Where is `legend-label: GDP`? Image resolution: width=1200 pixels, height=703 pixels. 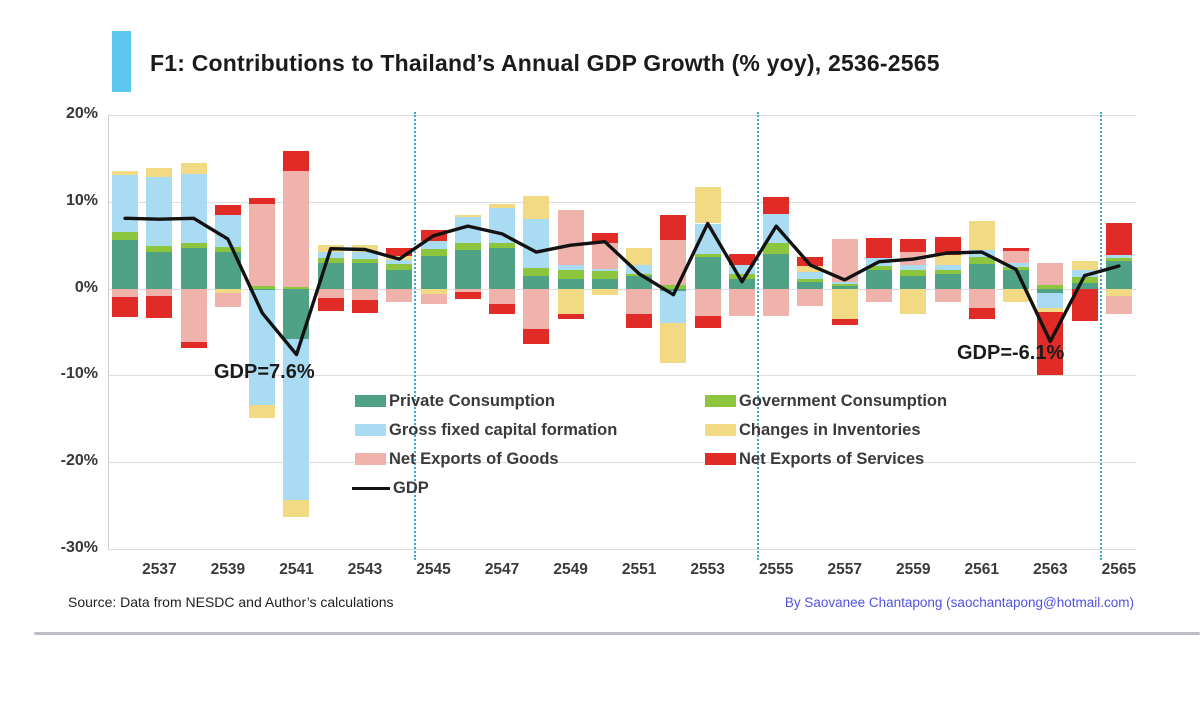
legend-label: GDP is located at coordinates (411, 488).